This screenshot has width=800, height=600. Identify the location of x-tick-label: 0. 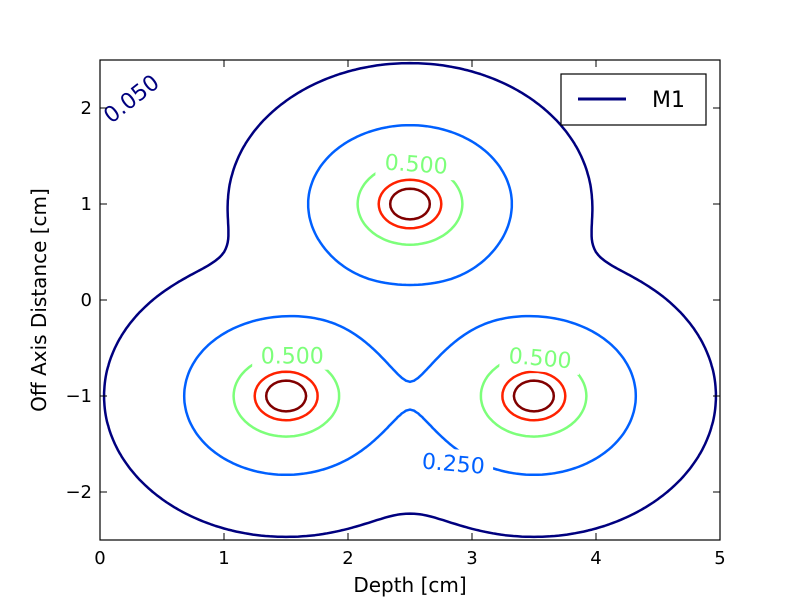
(99, 558).